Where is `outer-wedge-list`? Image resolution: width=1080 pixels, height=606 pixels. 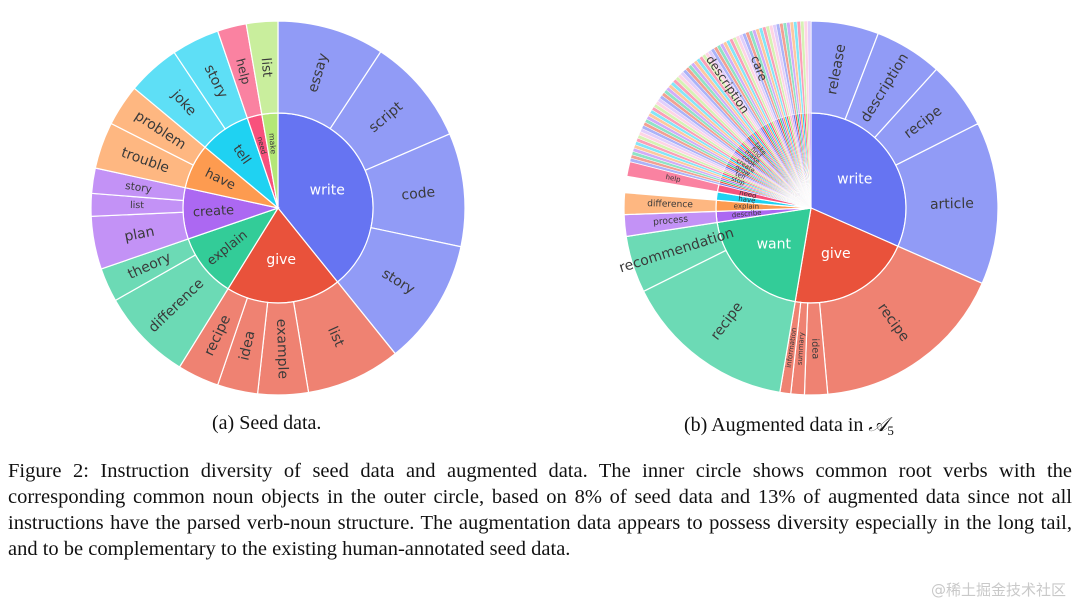 outer-wedge-list is located at coordinates (262, 68).